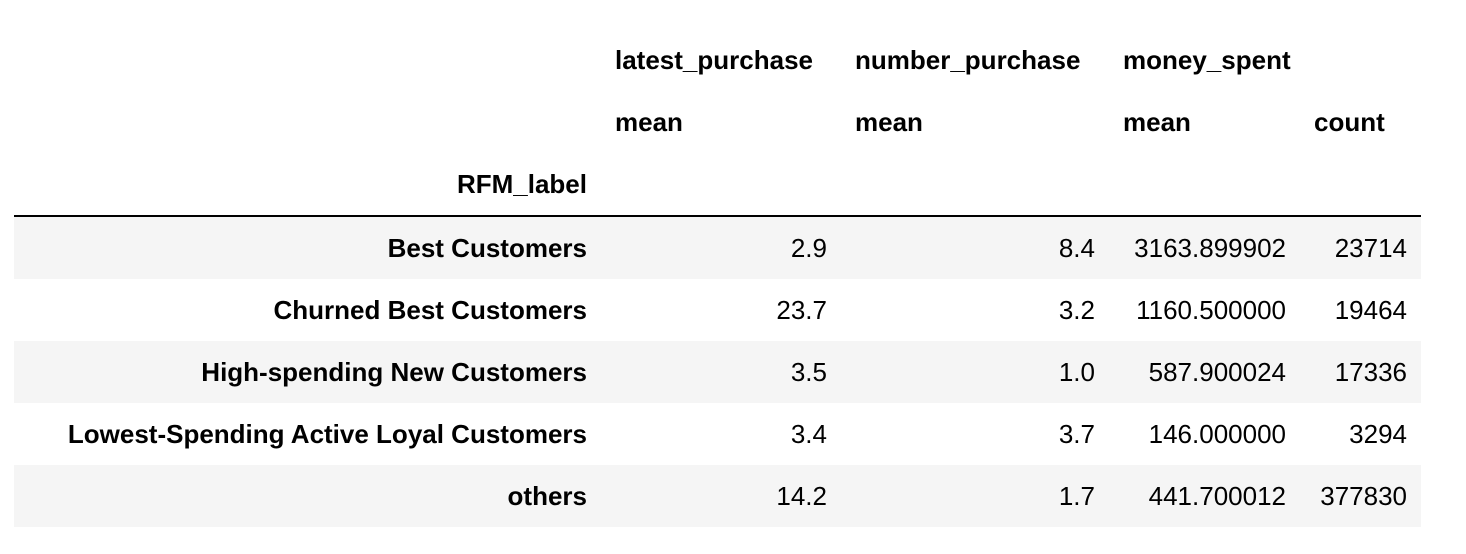  Describe the element at coordinates (430, 309) in the screenshot. I see `row-label: Churned Best Customers` at that location.